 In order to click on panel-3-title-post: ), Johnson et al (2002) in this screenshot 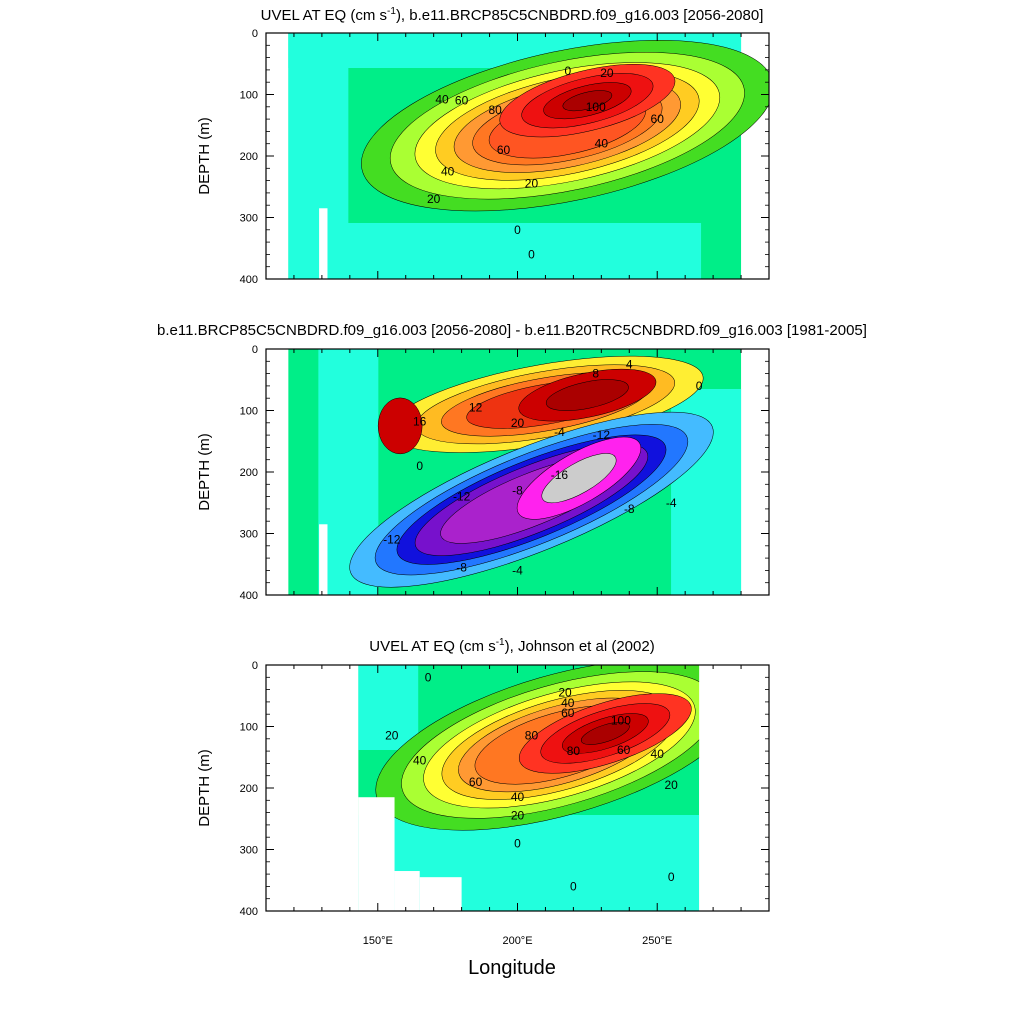, I will do `click(580, 646)`.